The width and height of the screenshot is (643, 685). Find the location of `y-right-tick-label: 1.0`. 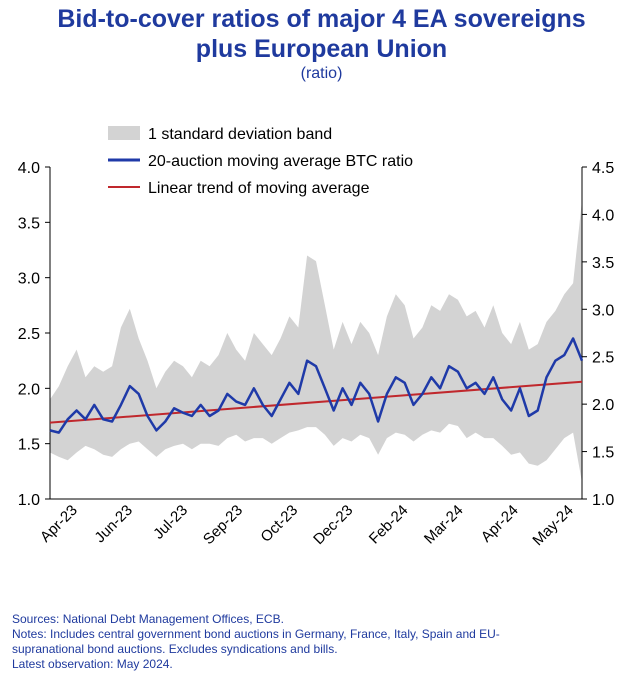

y-right-tick-label: 1.0 is located at coordinates (603, 500).